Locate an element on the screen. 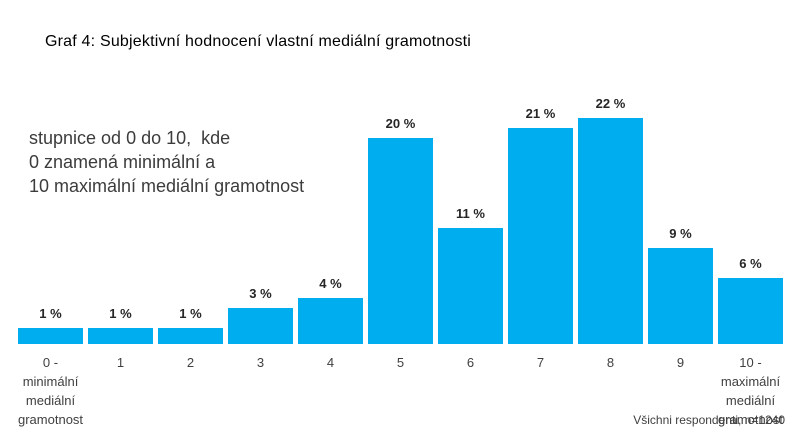 The height and width of the screenshot is (444, 800). x-axis-label: 5 is located at coordinates (400, 362).